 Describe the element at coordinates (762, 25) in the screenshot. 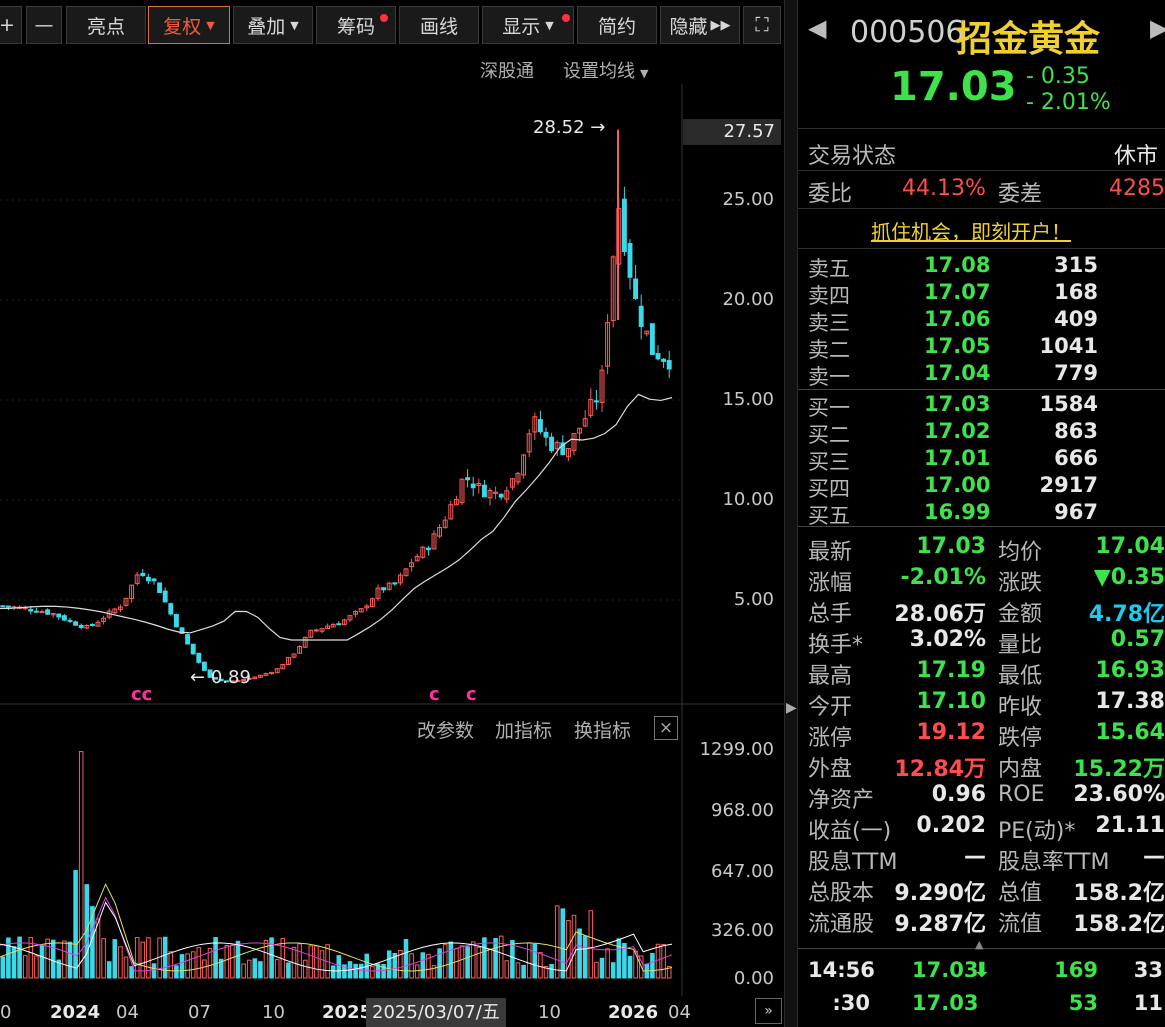

I see `fullscreen-button: ⛶` at that location.